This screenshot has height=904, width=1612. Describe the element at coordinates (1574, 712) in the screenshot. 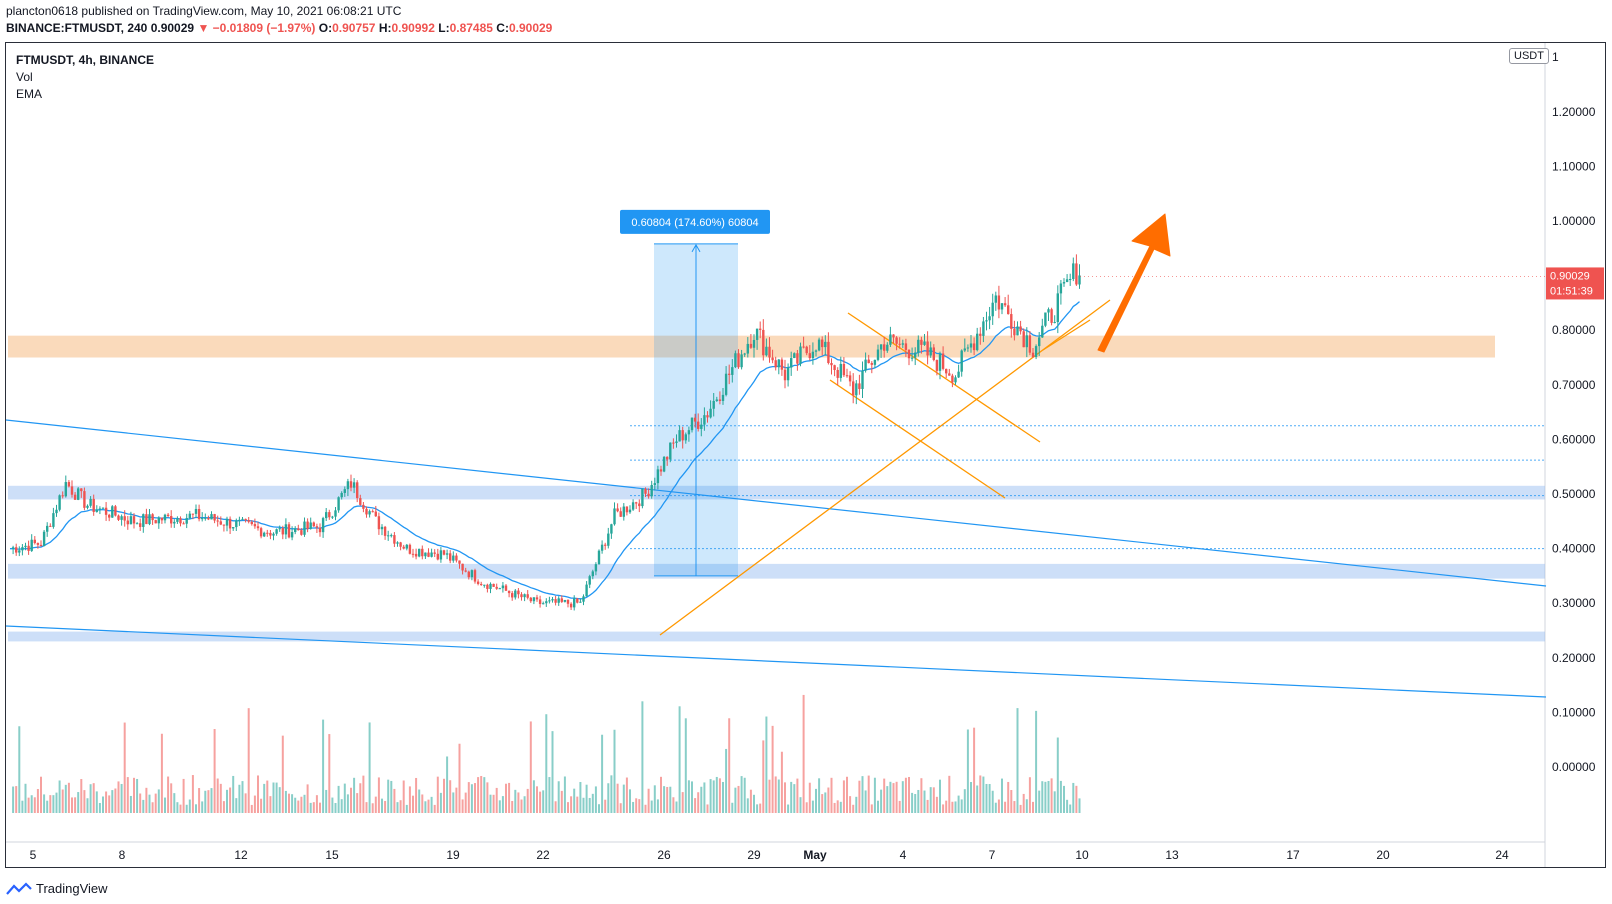

I see `price-tick-label: 0.10000` at that location.